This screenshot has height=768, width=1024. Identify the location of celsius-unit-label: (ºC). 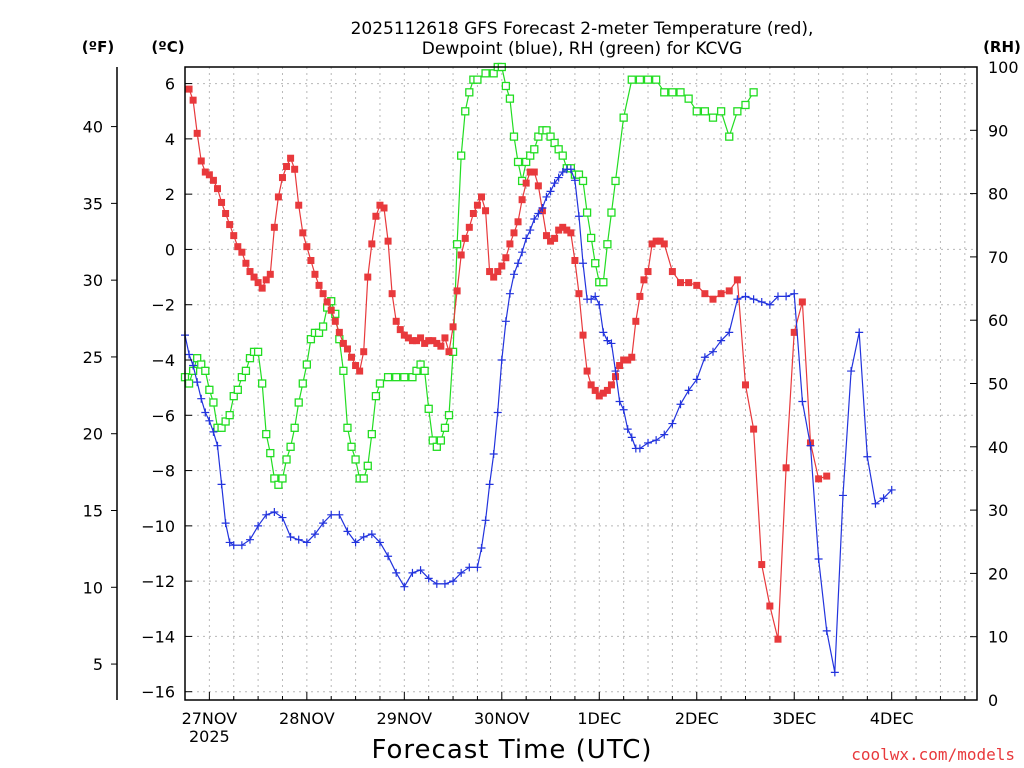
(167, 47).